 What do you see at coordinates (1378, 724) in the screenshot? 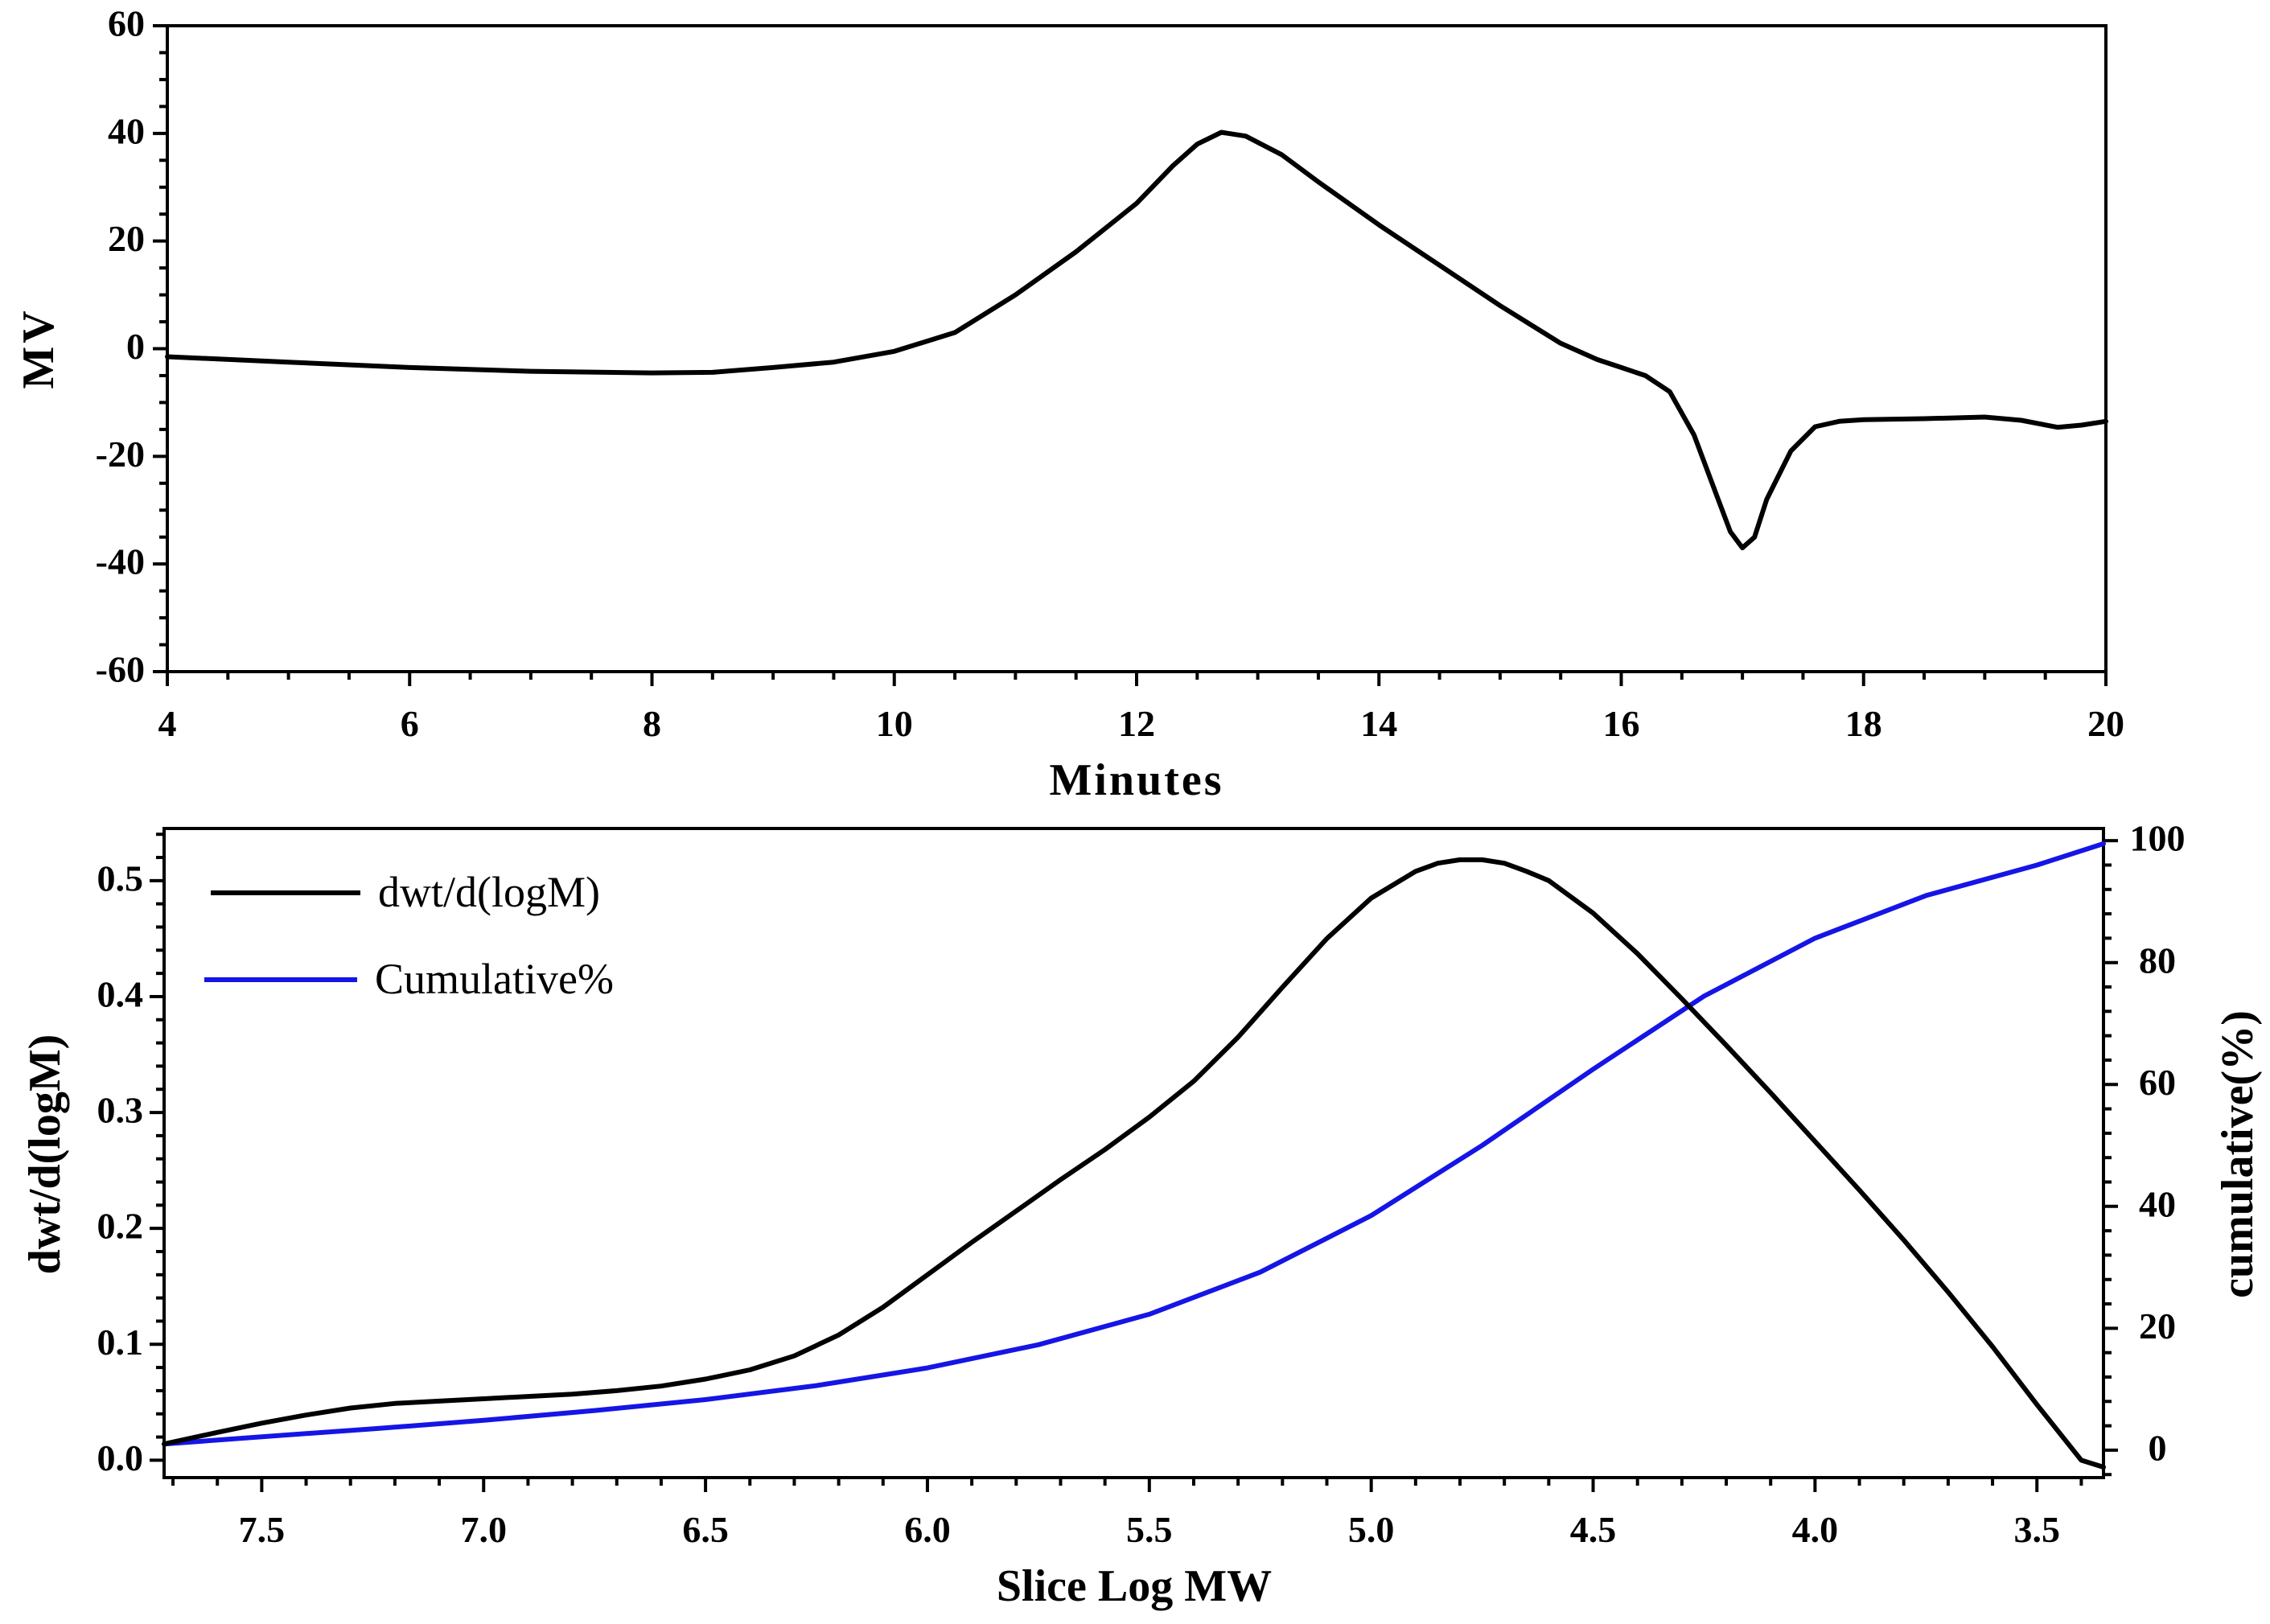
I see `x-tick-label: 14` at bounding box center [1378, 724].